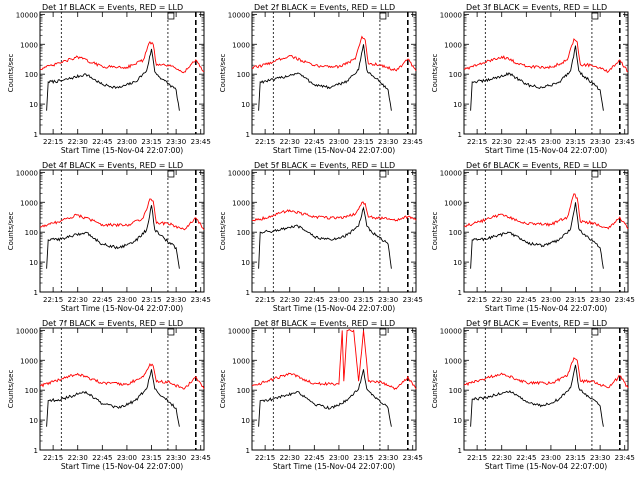 The width and height of the screenshot is (640, 480). I want to click on chart-title: Det 7f BLACK = Events, RED = LLD, so click(112, 323).